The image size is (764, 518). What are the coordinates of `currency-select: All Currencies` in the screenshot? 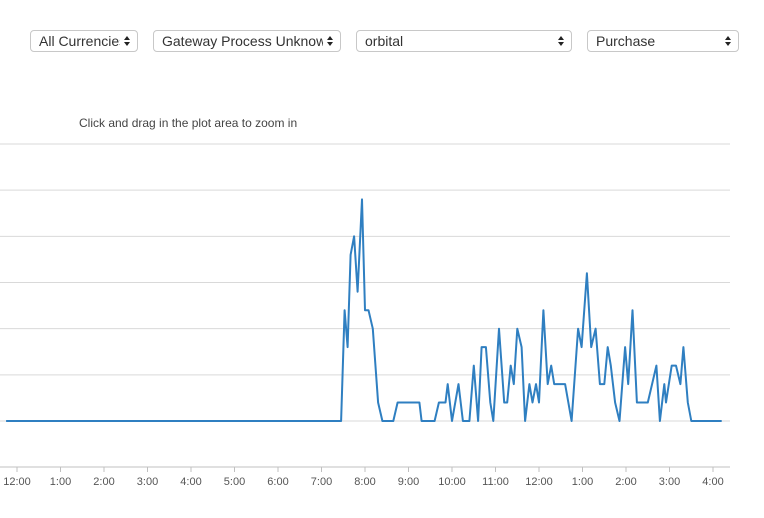 It's located at (84, 41).